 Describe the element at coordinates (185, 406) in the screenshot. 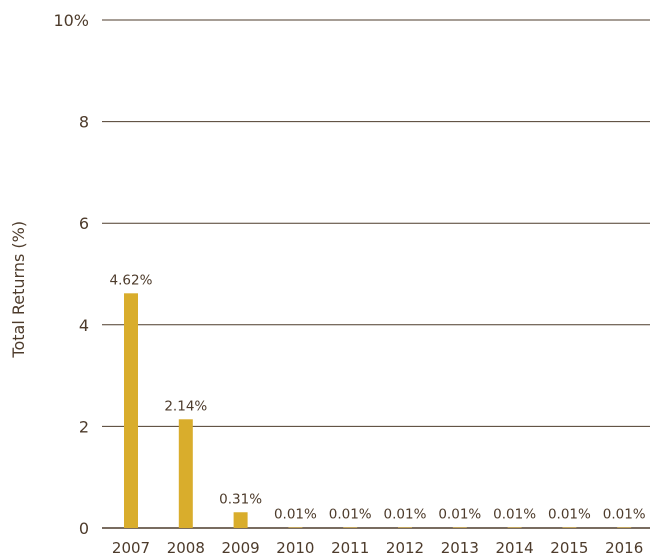

I see `data-label-2008: 2.14%` at that location.